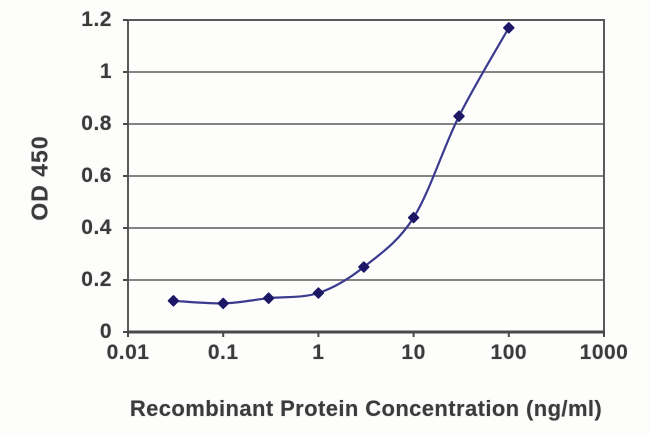  I want to click on y-tick-label: 1.2, so click(96, 19).